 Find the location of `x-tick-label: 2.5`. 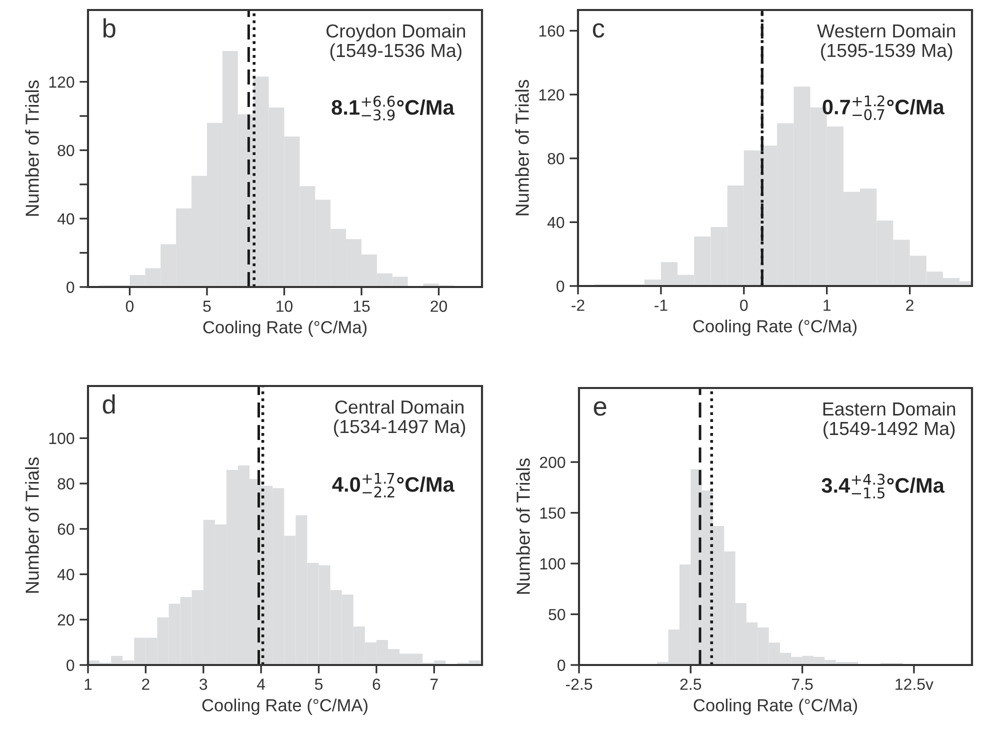

x-tick-label: 2.5 is located at coordinates (691, 684).